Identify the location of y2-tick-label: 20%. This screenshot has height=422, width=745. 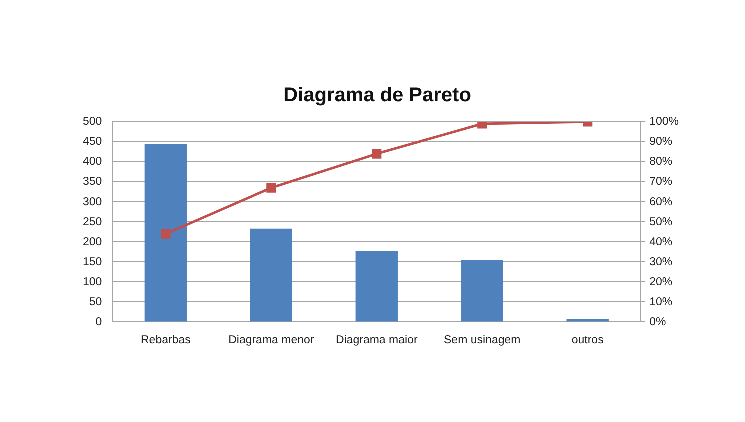
(661, 282).